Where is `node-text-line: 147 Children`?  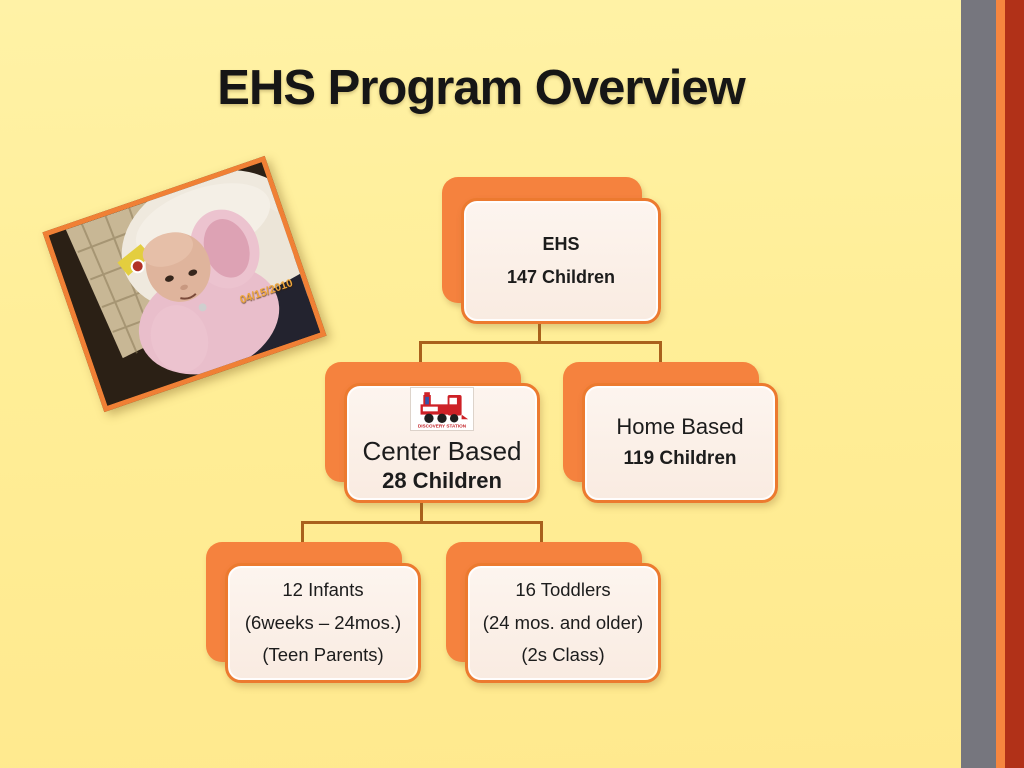
node-text-line: 147 Children is located at coordinates (561, 277).